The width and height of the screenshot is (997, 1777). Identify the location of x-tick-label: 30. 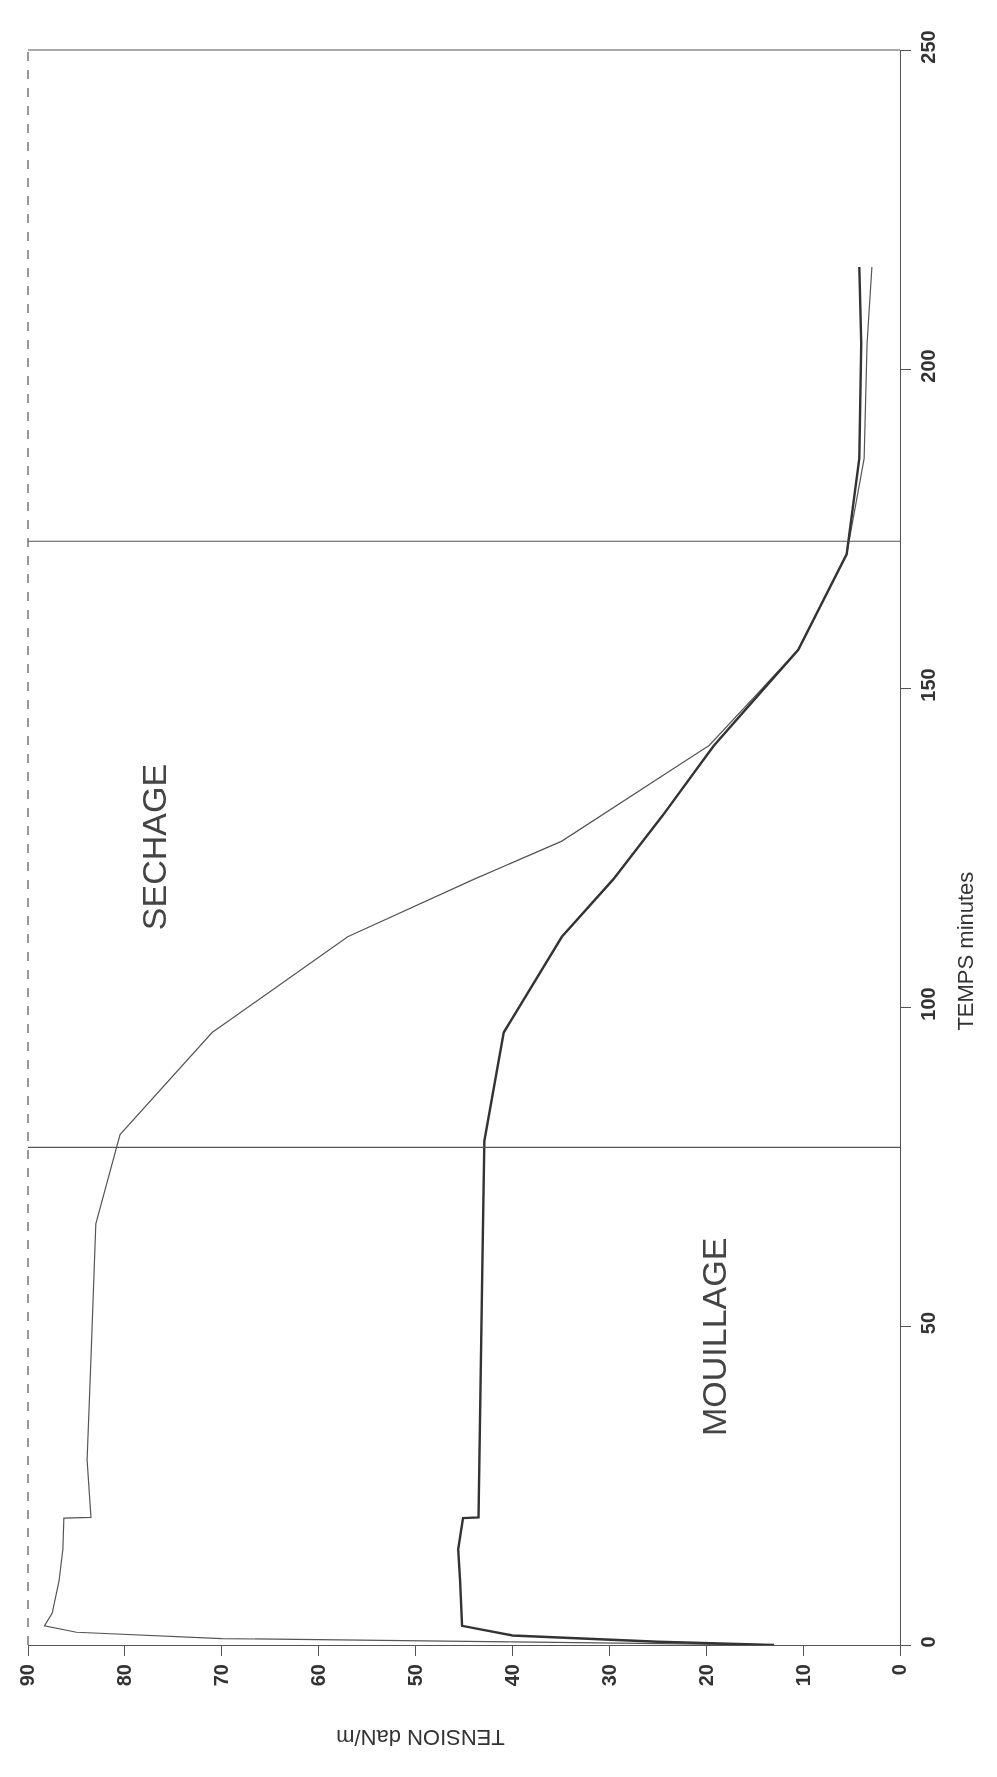
(608, 1675).